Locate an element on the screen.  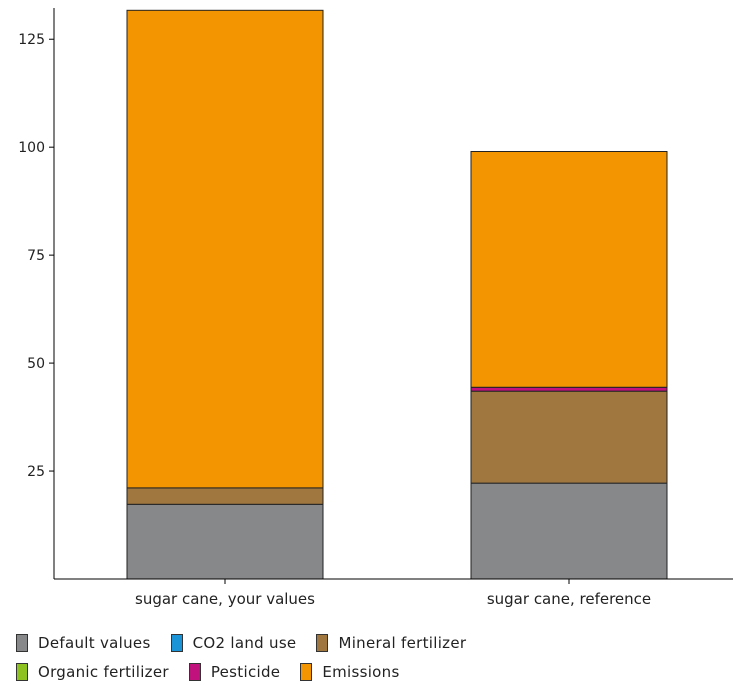
x-category-label: sugar cane, reference is located at coordinates (569, 599).